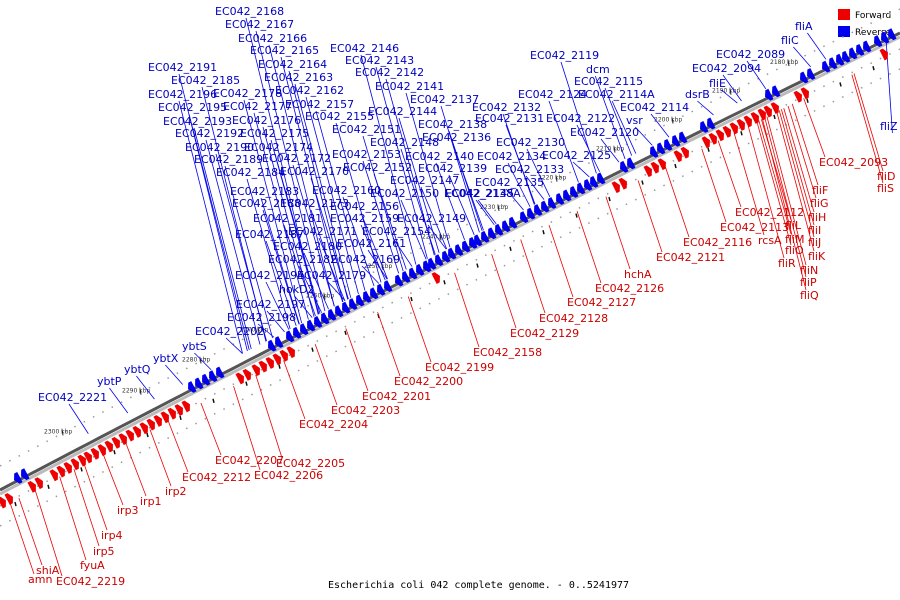 The width and height of the screenshot is (900, 600). I want to click on gene-label-ec042-2166: EC042_2166, so click(272, 38).